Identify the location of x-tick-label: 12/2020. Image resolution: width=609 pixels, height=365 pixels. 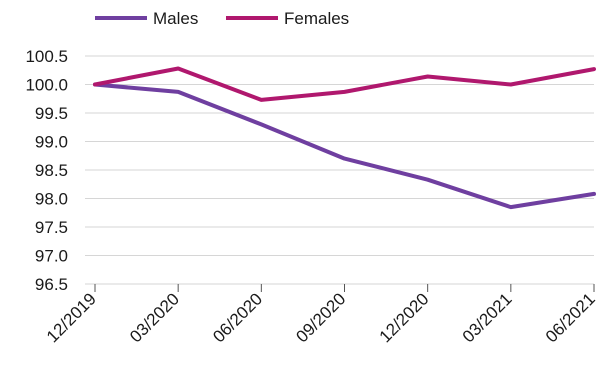
(404, 317).